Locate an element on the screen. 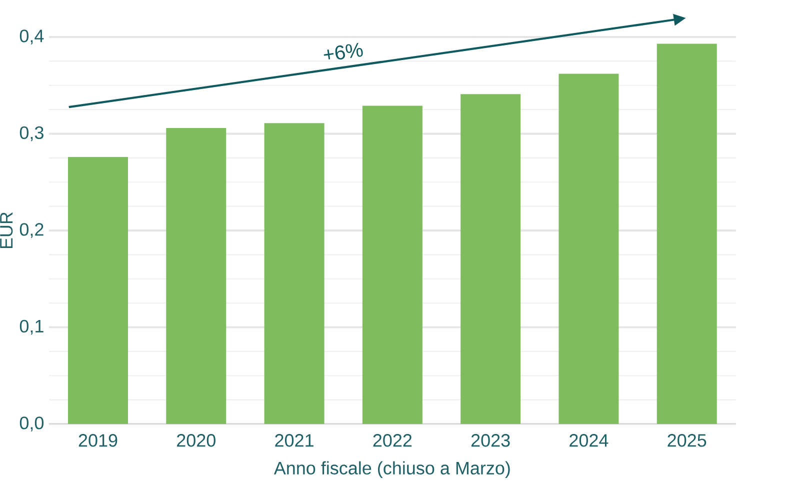 This screenshot has width=785, height=504. x-tick-label: 2023 is located at coordinates (490, 440).